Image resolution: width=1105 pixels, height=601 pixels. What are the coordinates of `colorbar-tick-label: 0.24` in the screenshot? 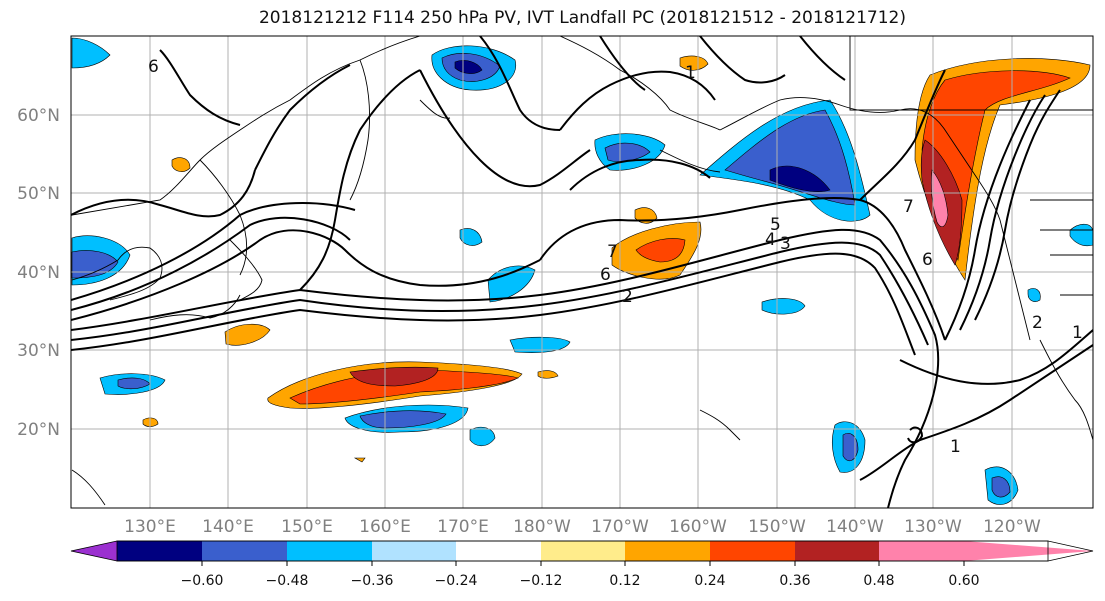 It's located at (709, 581).